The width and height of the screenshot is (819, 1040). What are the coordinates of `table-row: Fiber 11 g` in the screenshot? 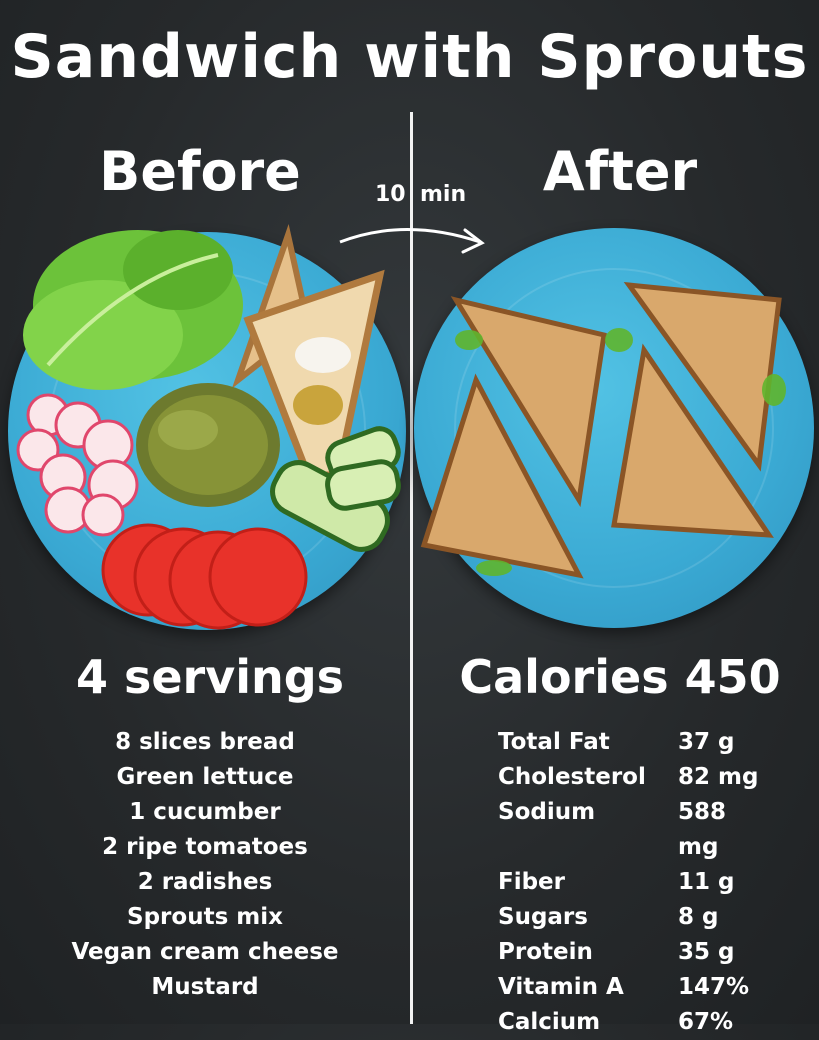 It's located at (633, 882).